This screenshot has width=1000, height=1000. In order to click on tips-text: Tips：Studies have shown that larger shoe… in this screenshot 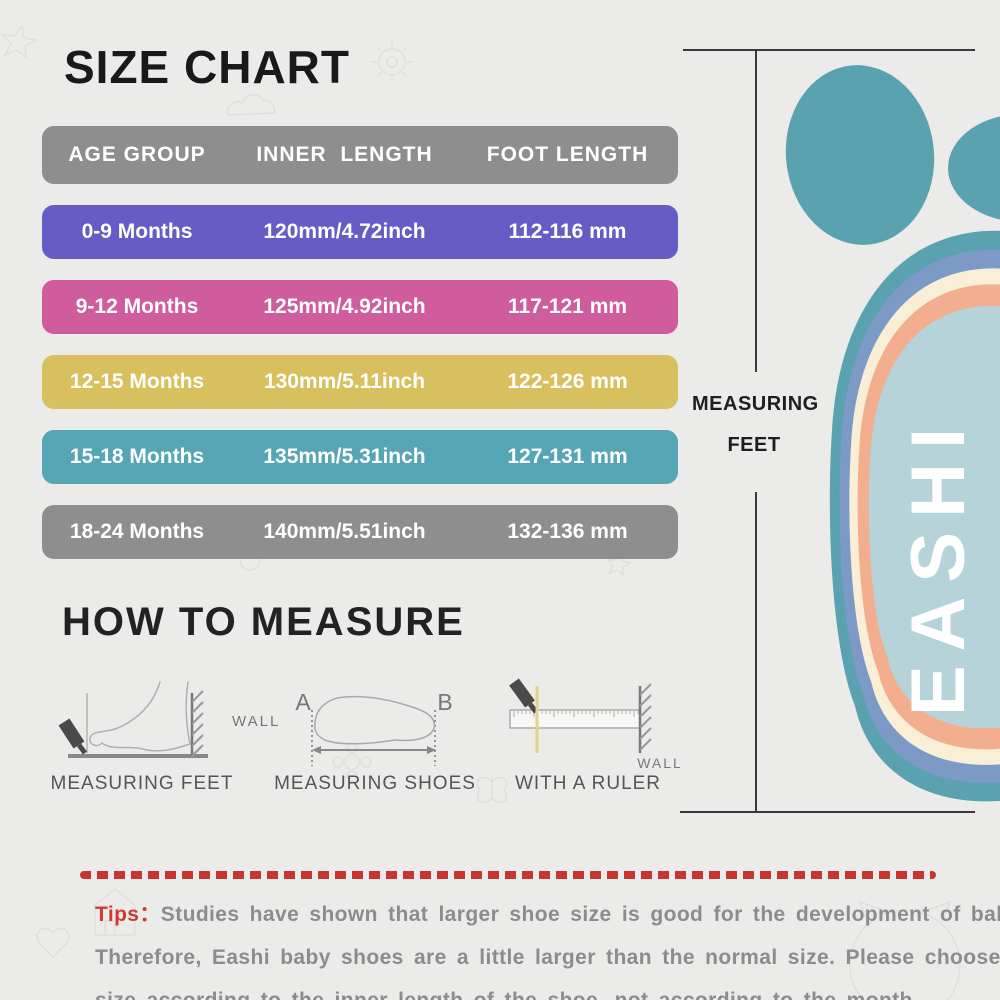, I will do `click(547, 946)`.